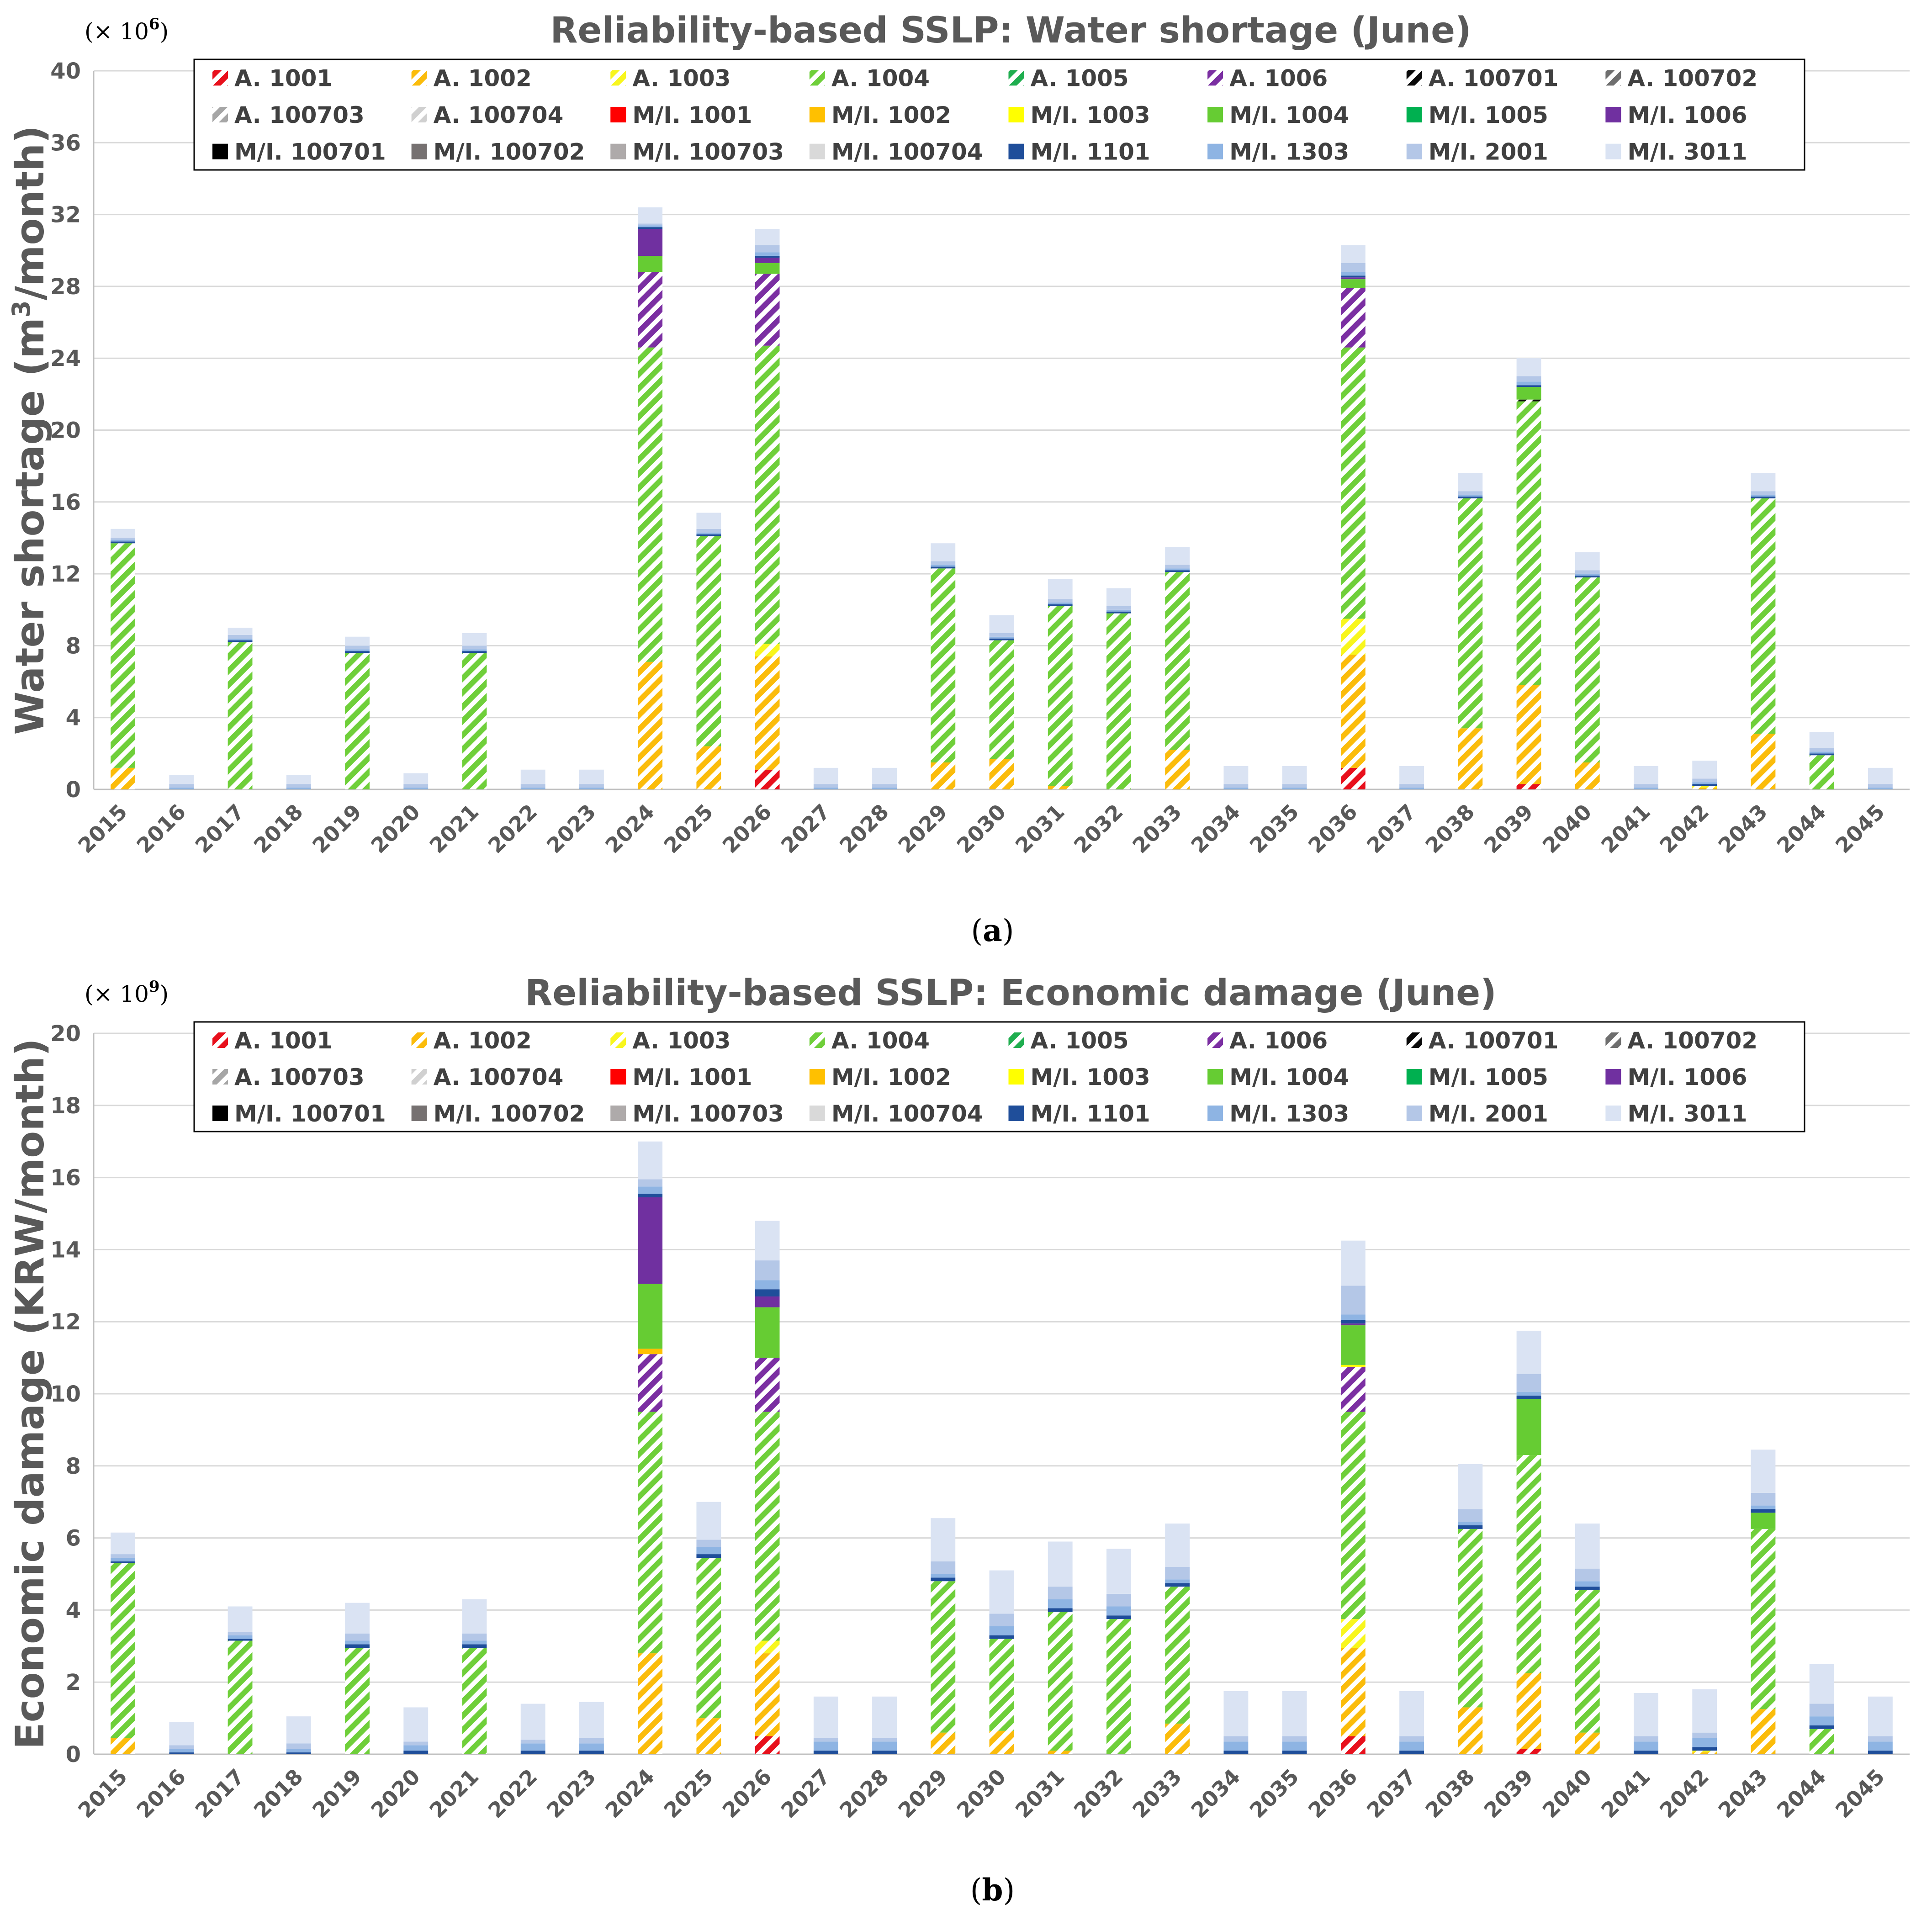 This screenshot has width=1932, height=1910. I want to click on x-tick-label: 2031, so click(1040, 1793).